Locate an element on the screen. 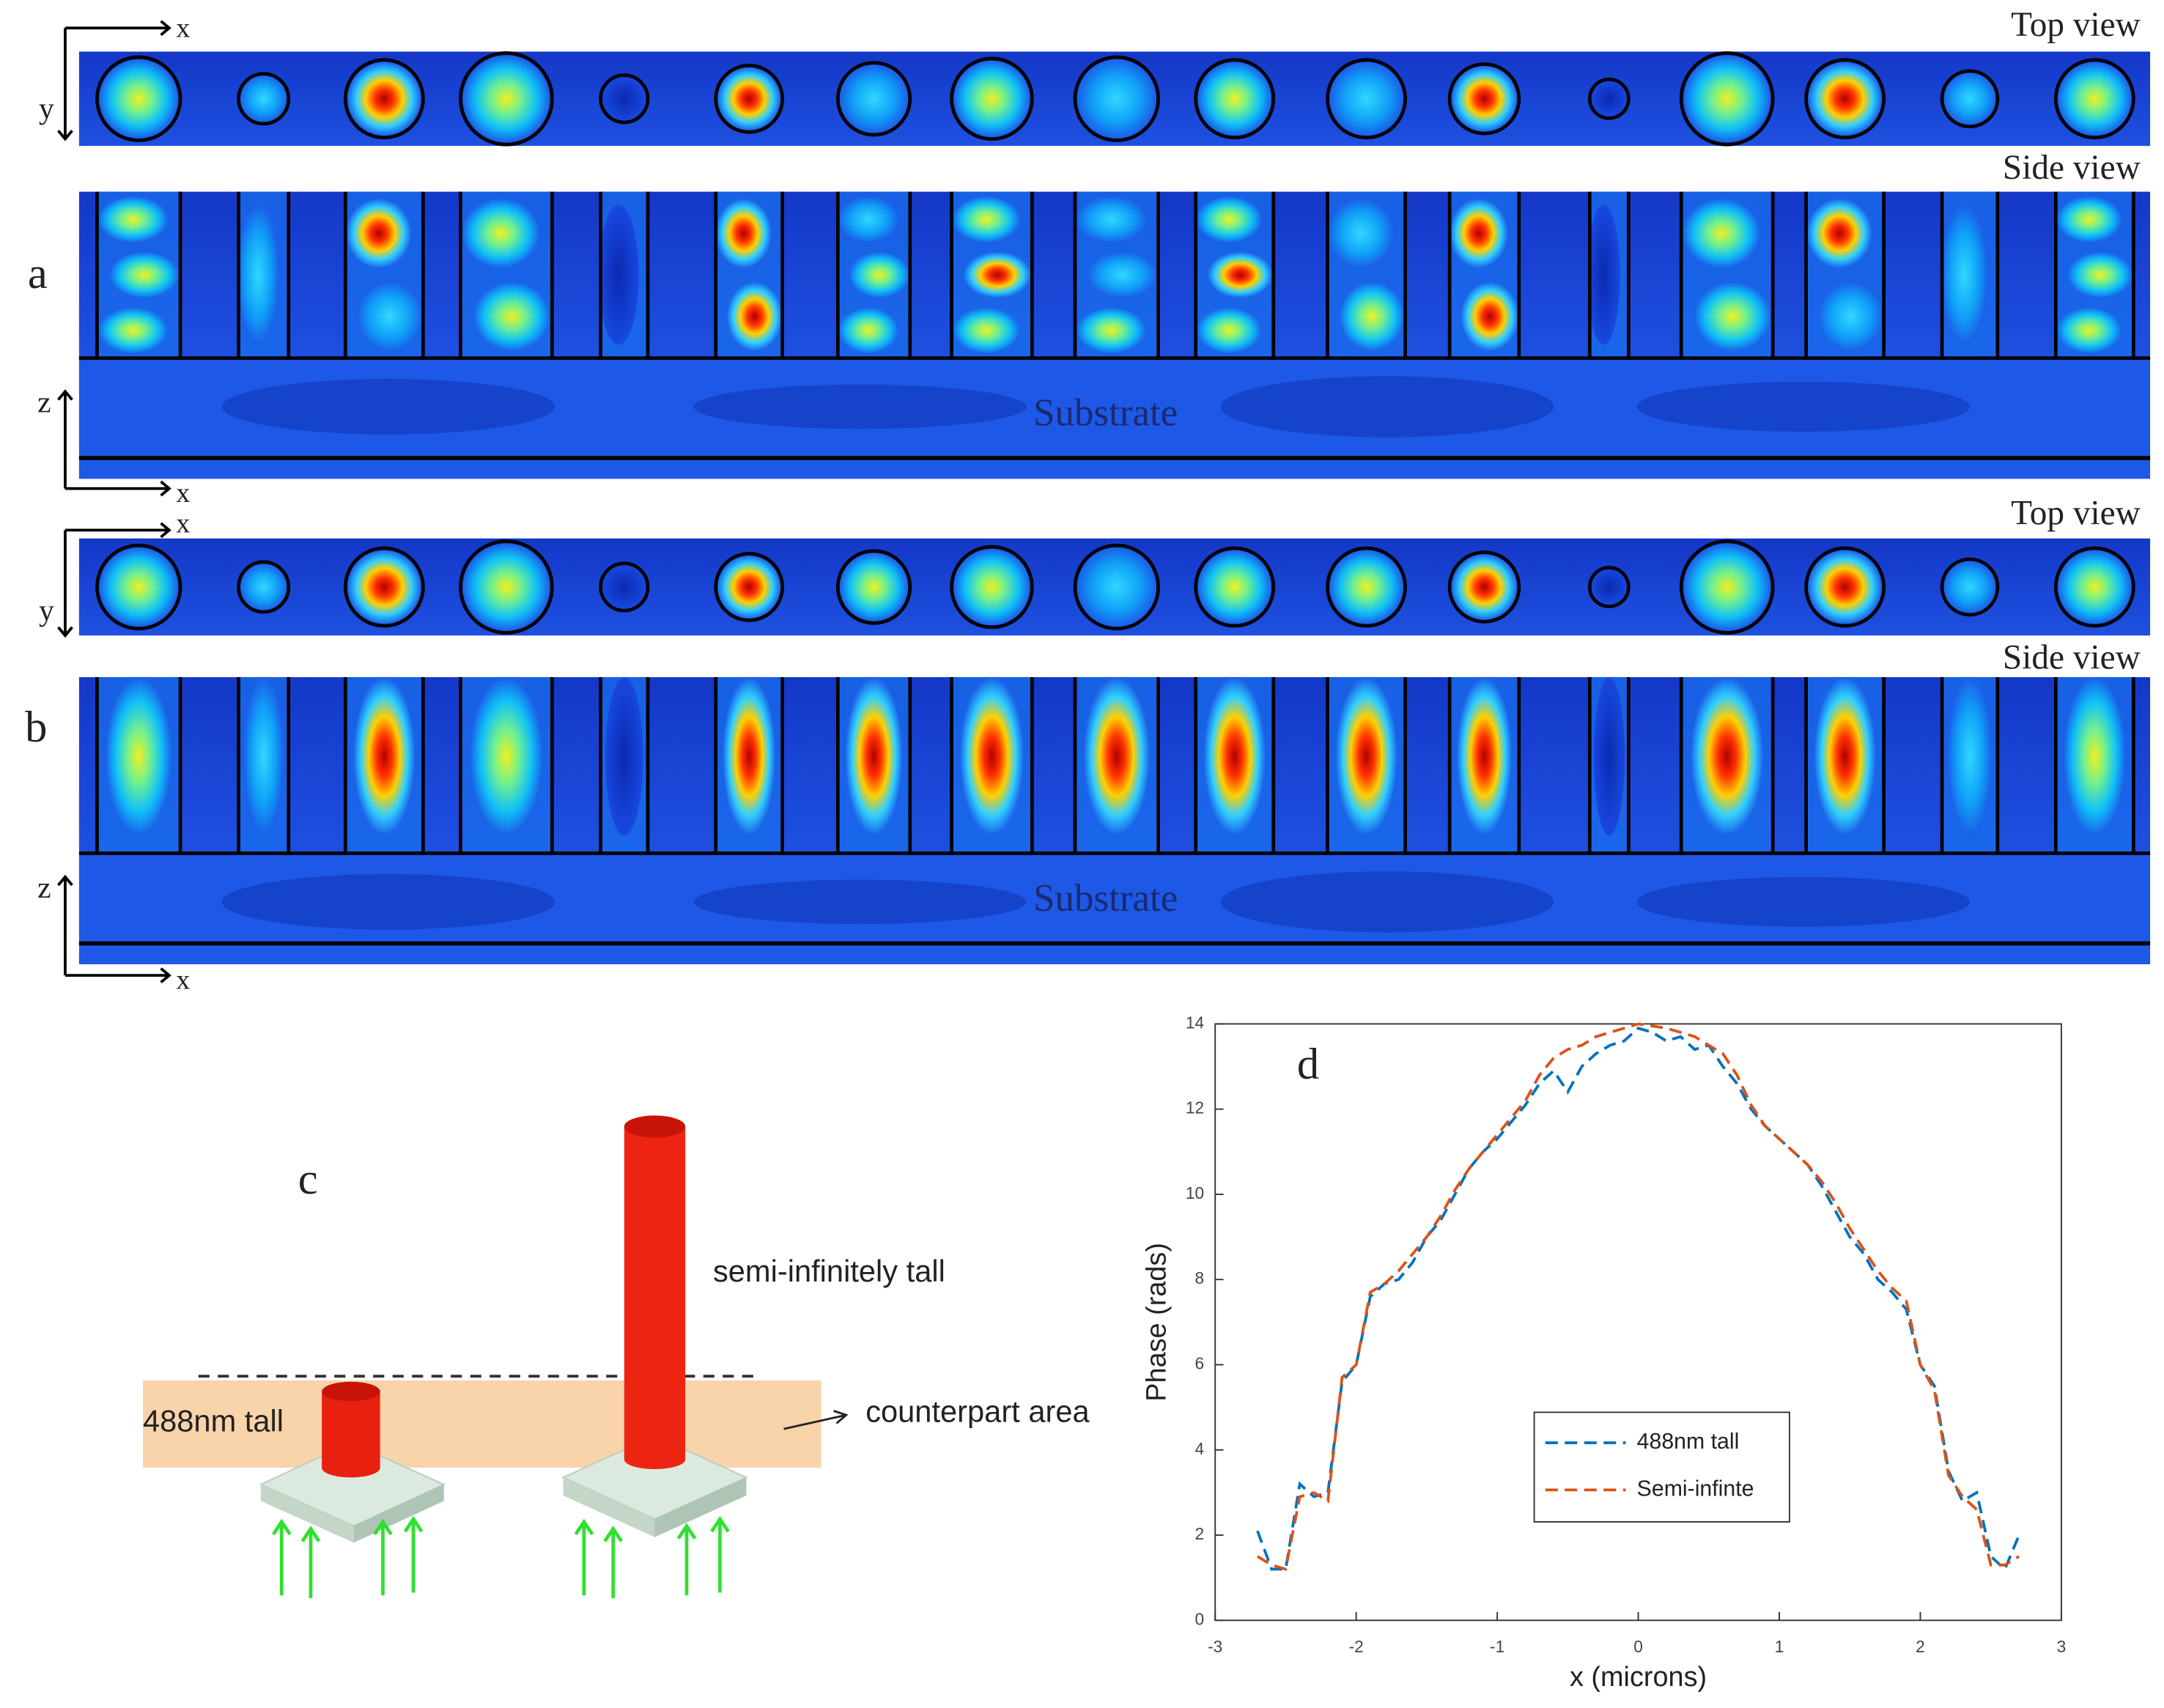 This screenshot has width=2164, height=1708. panel-label: c is located at coordinates (308, 1179).